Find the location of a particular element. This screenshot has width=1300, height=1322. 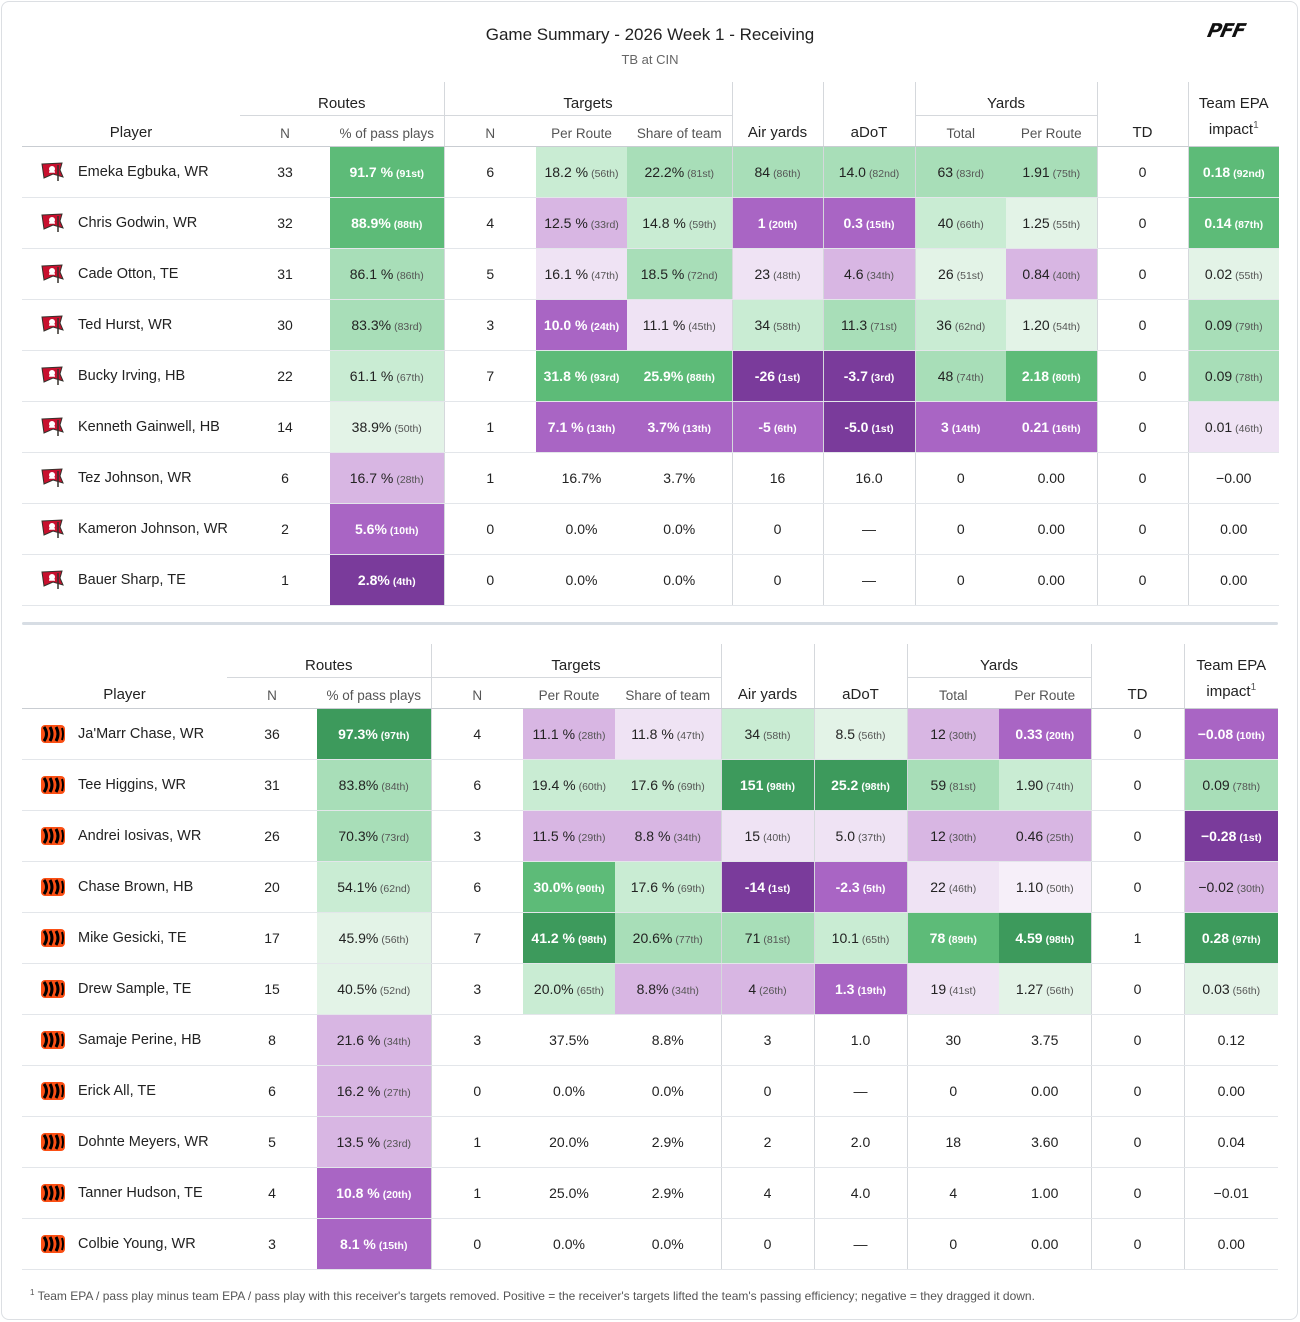

yards-per-route-cell-value: 4.59 is located at coordinates (1029, 938).